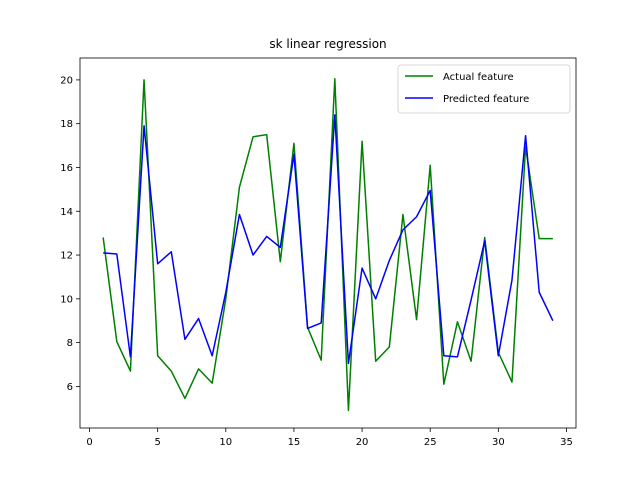 The width and height of the screenshot is (640, 480). I want to click on y-tick-label: 18, so click(66, 124).